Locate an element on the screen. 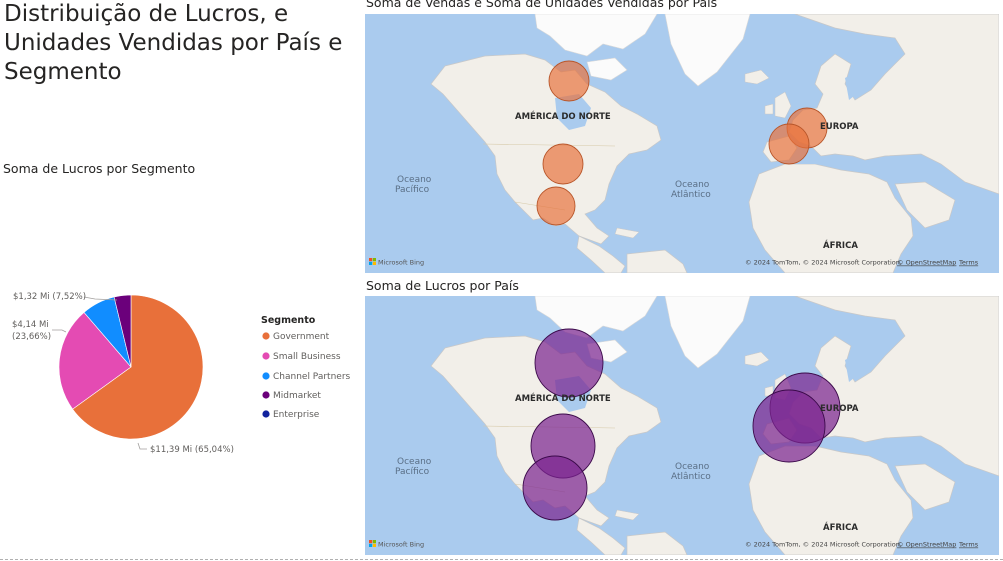 The width and height of the screenshot is (1003, 561). pie-chart-title: Soma de Lucros por Segmento is located at coordinates (99, 168).